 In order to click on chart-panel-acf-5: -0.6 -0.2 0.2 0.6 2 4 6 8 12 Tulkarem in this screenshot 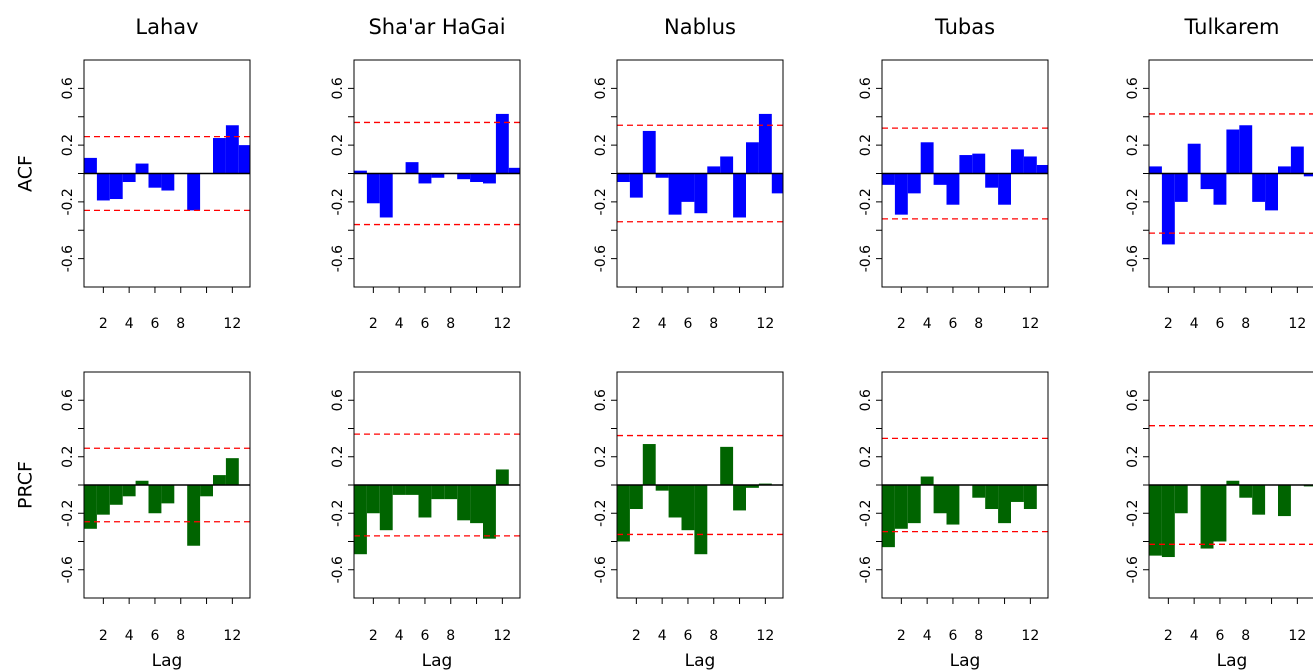, I will do `click(1219, 173)`.